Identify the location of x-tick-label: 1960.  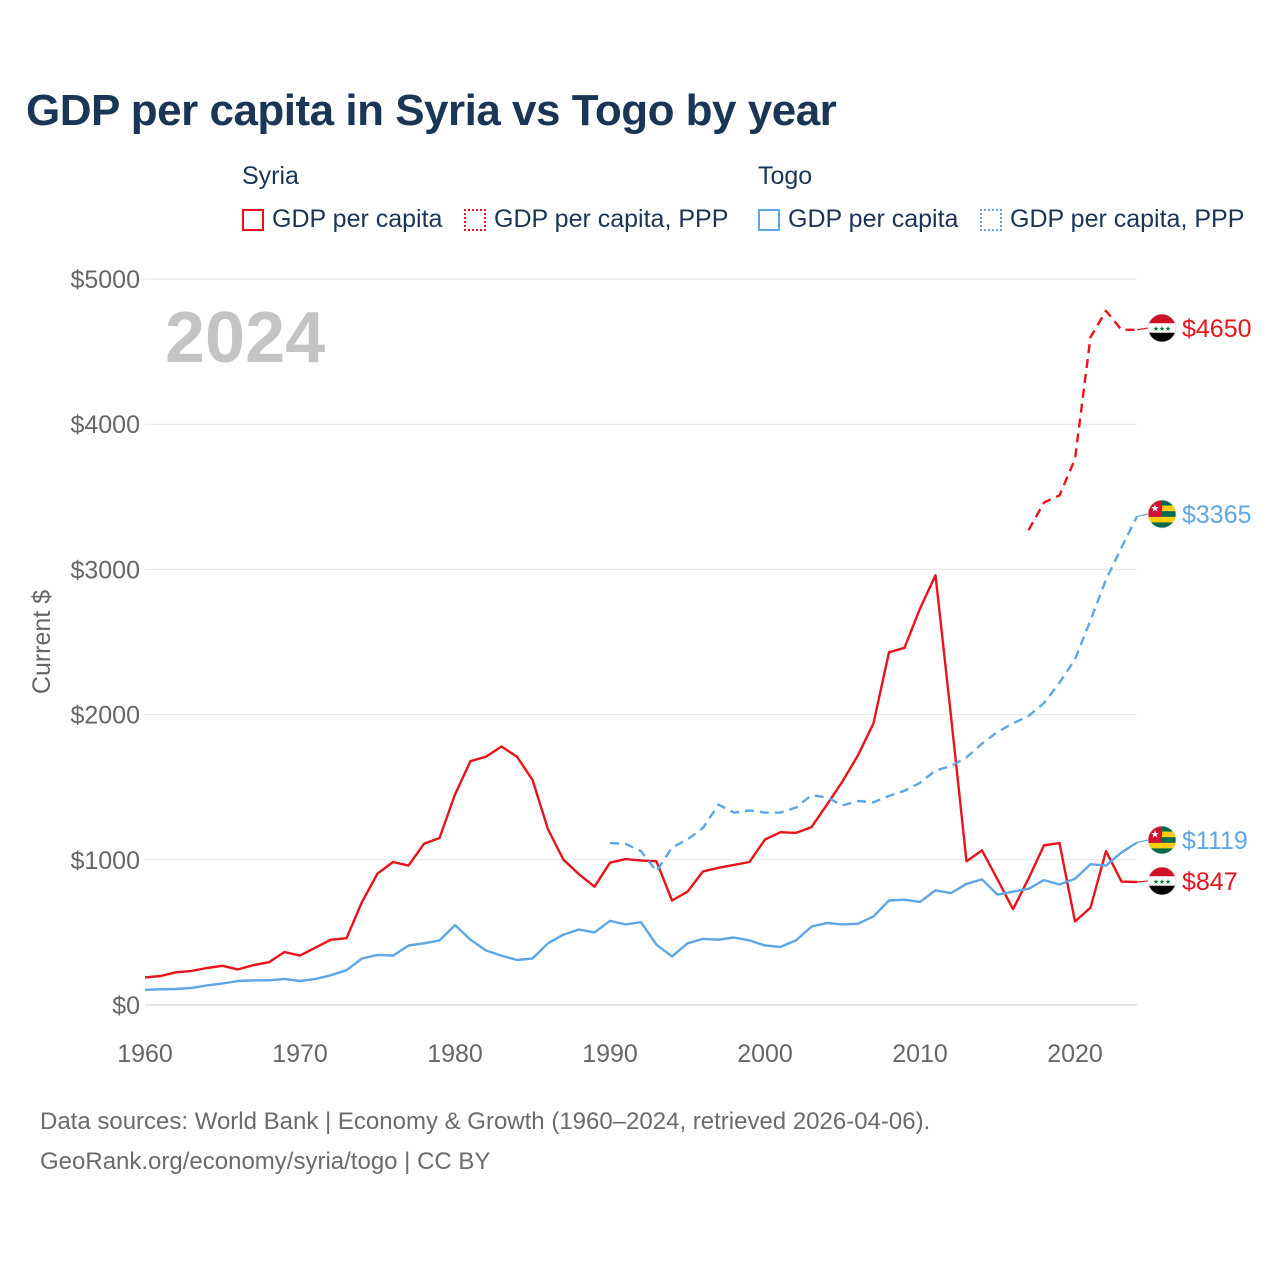
(145, 1054).